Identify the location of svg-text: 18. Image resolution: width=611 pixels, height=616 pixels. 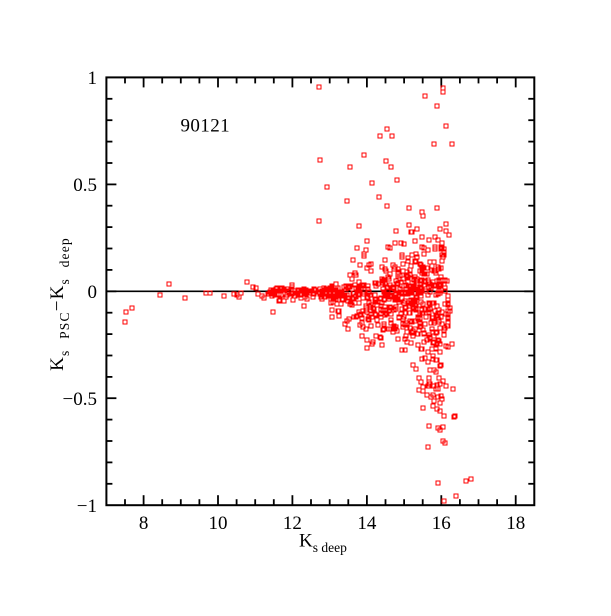
(515, 523).